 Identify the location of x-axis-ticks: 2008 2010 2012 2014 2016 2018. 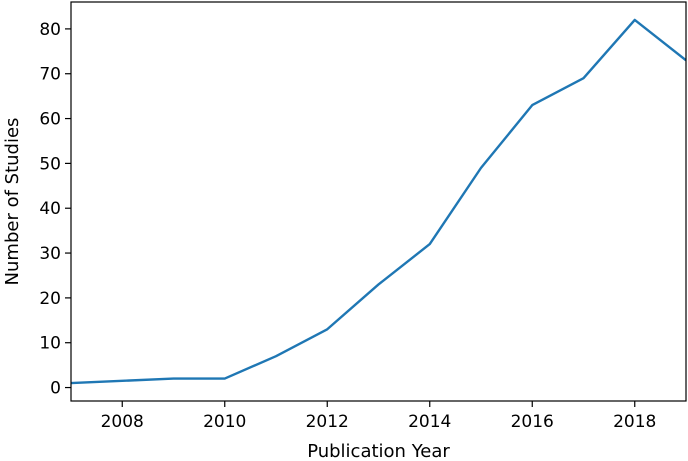
(378, 416).